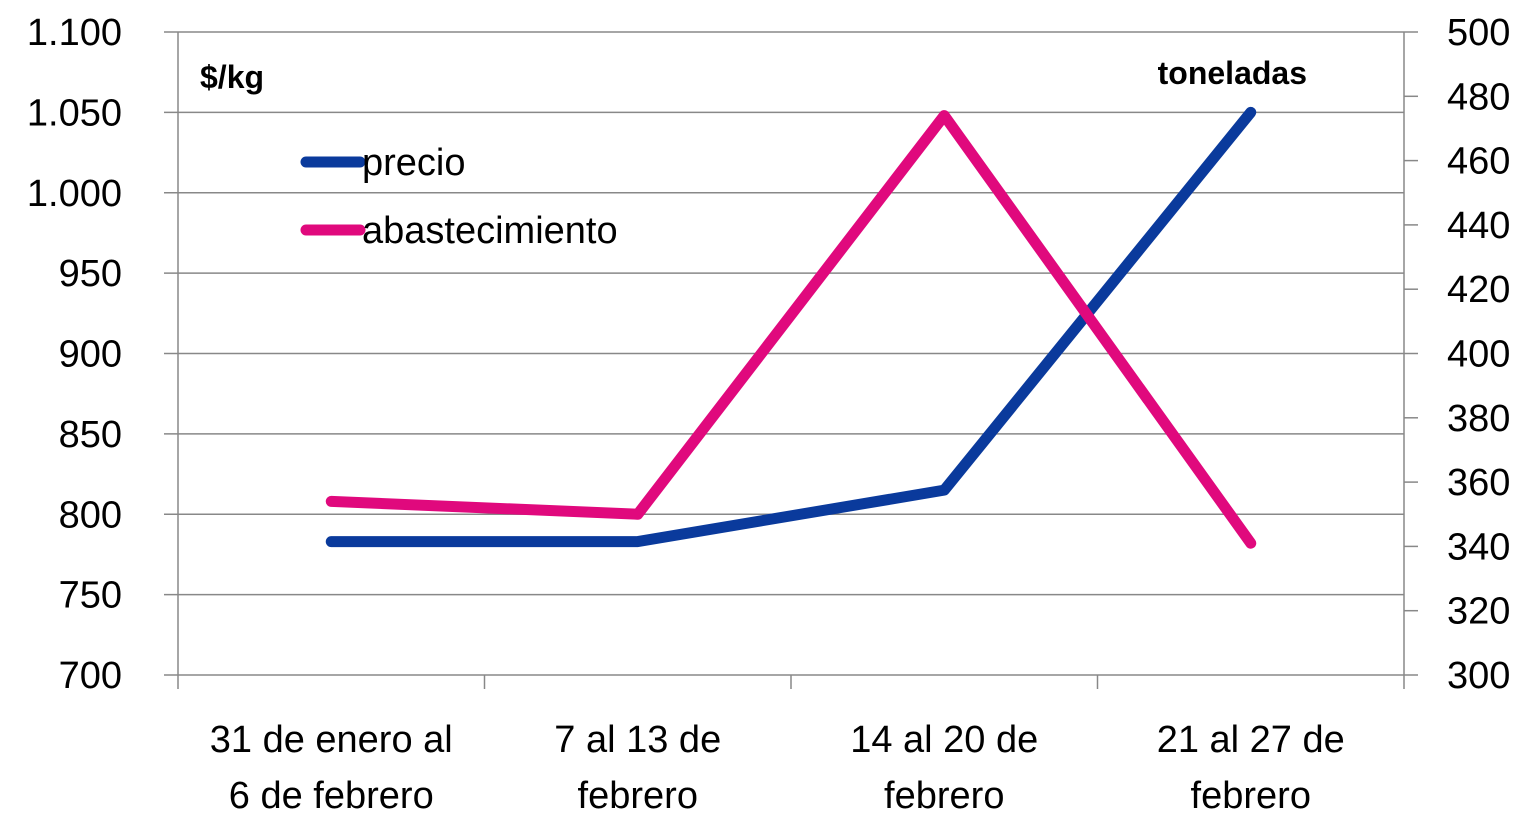 The height and width of the screenshot is (814, 1535). What do you see at coordinates (944, 766) in the screenshot?
I see `category-label: 14 al 20 de febrero` at bounding box center [944, 766].